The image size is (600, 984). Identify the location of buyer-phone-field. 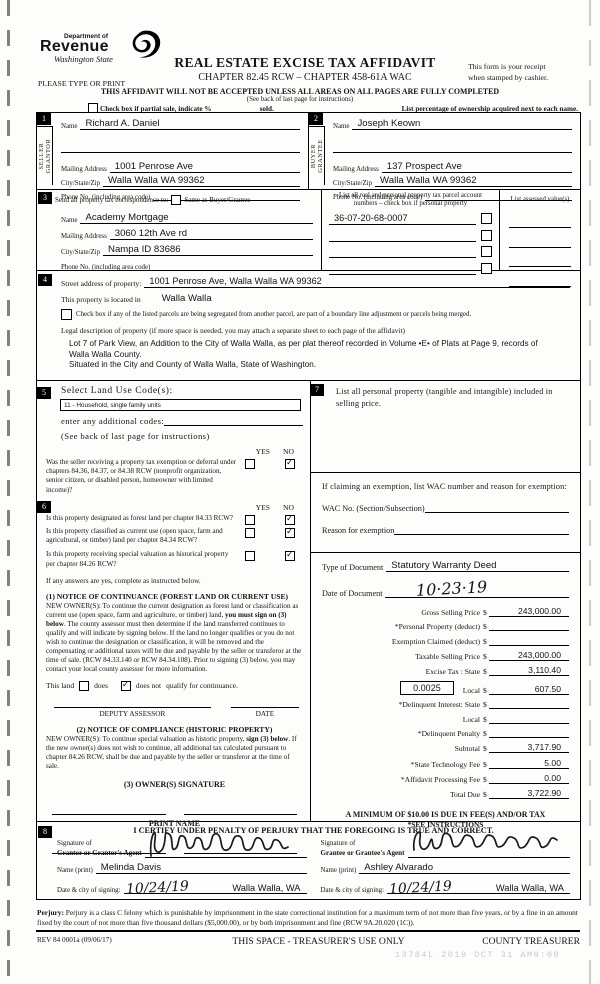
(498, 195).